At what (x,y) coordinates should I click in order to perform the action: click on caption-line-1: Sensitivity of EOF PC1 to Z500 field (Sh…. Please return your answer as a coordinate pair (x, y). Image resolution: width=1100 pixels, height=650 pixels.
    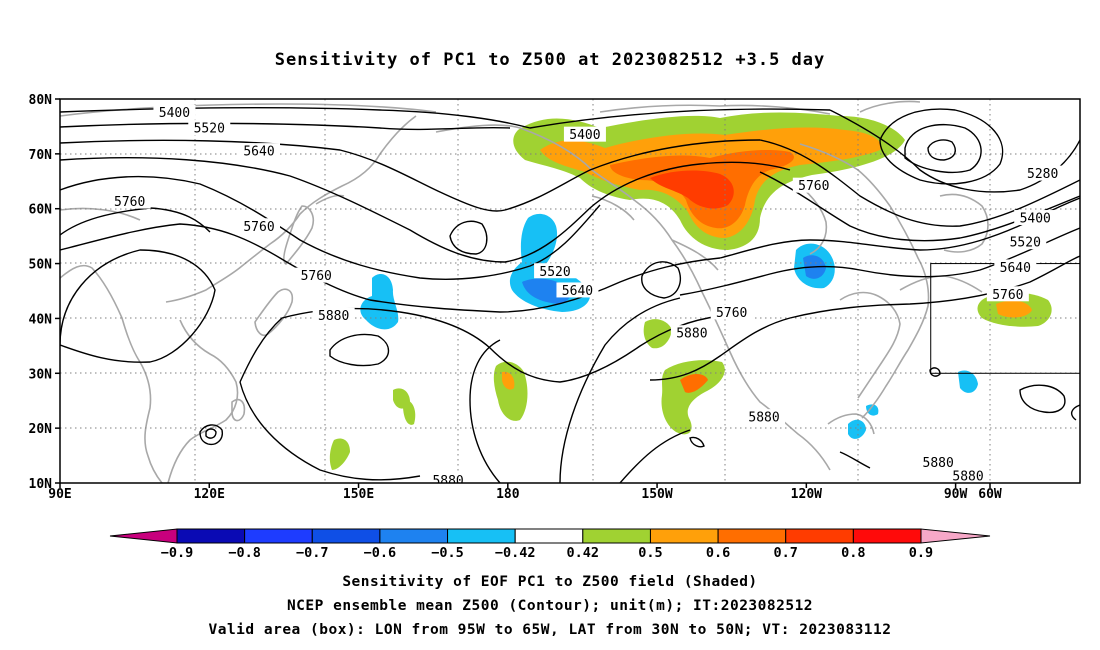
    Looking at the image, I should click on (550, 582).